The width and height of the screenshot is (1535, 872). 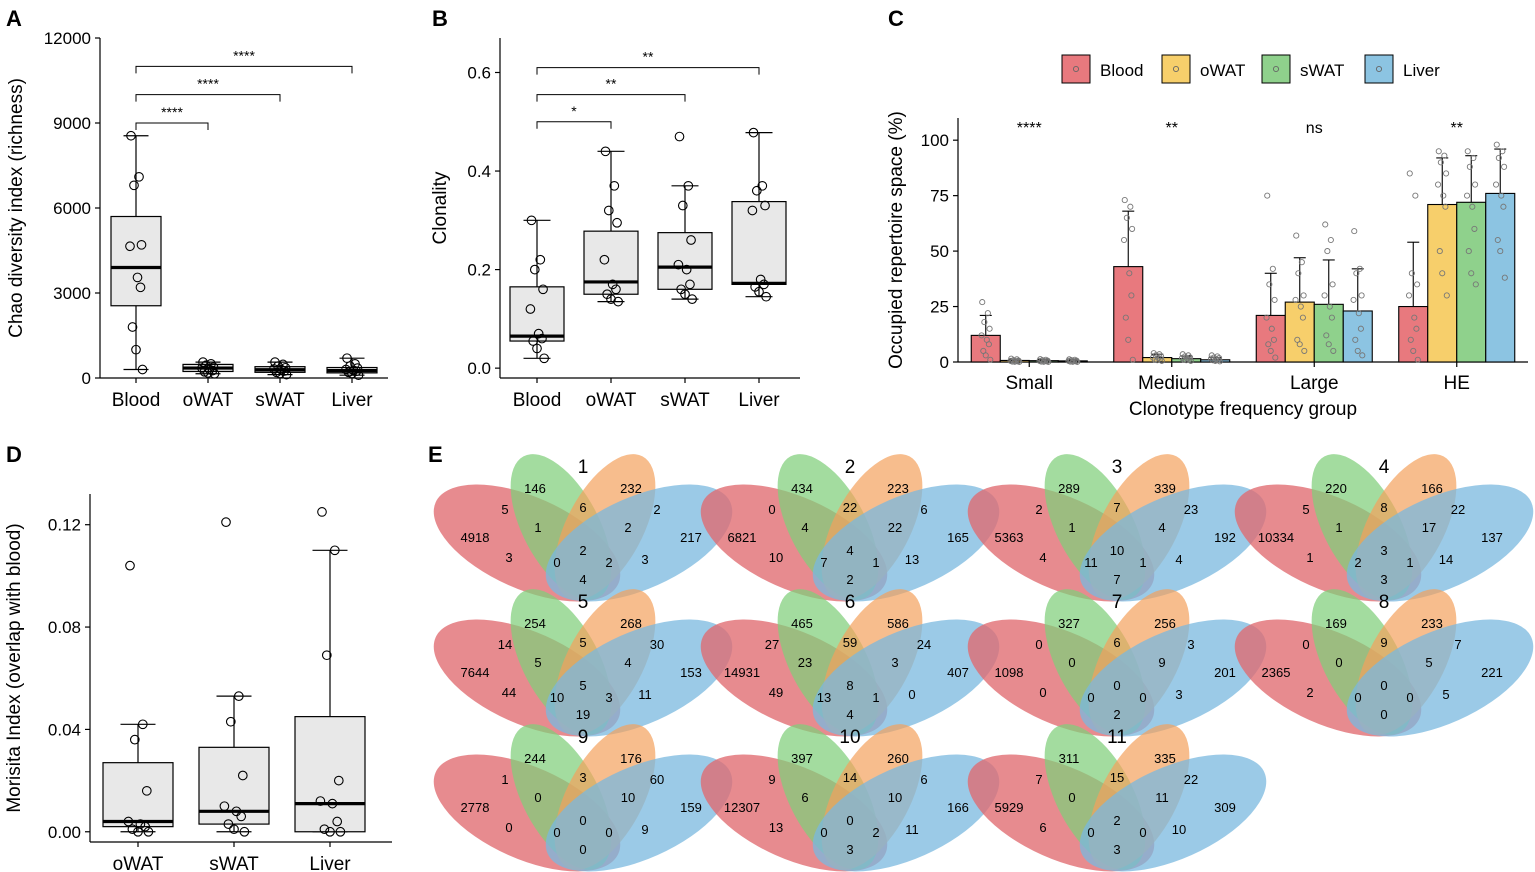 What do you see at coordinates (14, 454) in the screenshot?
I see `panel-letter-d: D` at bounding box center [14, 454].